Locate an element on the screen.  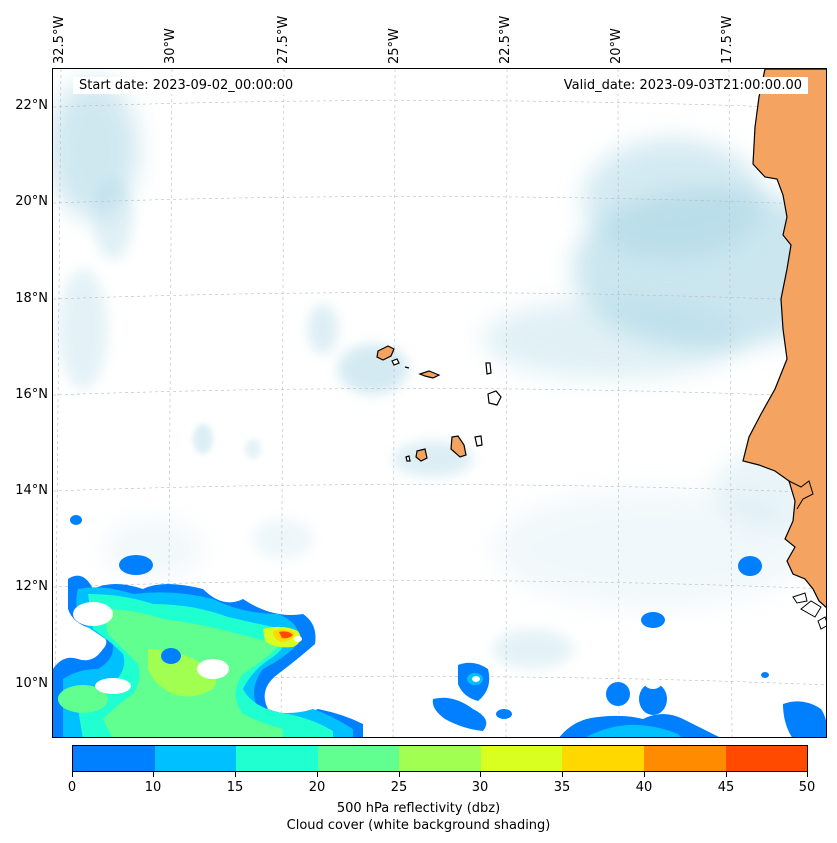
africa-coastline is located at coordinates (784, 339).